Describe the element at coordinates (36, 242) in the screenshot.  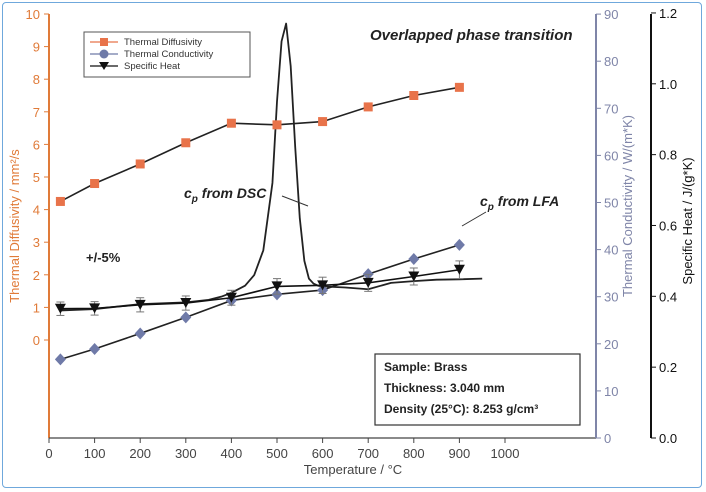
I see `left-tick-label: 3` at that location.